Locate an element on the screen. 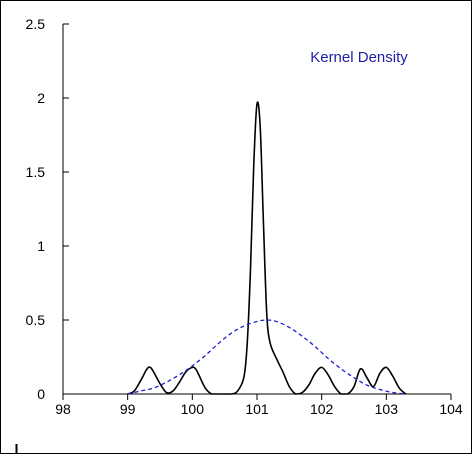 The width and height of the screenshot is (472, 459). legend-label: Kernel Density is located at coordinates (359, 57).